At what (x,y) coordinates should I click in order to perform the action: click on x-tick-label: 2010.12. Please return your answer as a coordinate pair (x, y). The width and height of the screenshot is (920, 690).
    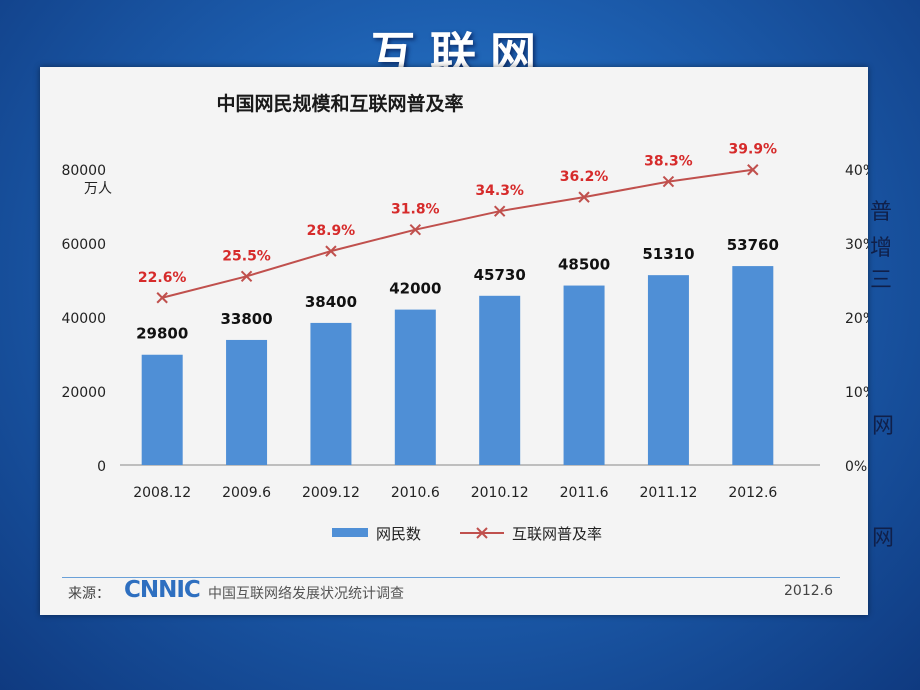
    Looking at the image, I should click on (500, 493).